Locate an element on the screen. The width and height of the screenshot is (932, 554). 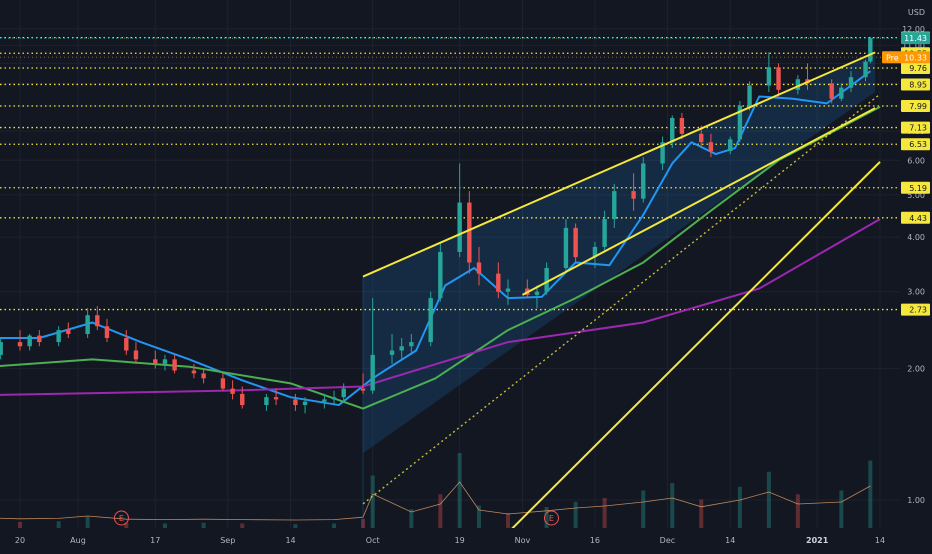
price-tick-label: 4.00 is located at coordinates (916, 237).